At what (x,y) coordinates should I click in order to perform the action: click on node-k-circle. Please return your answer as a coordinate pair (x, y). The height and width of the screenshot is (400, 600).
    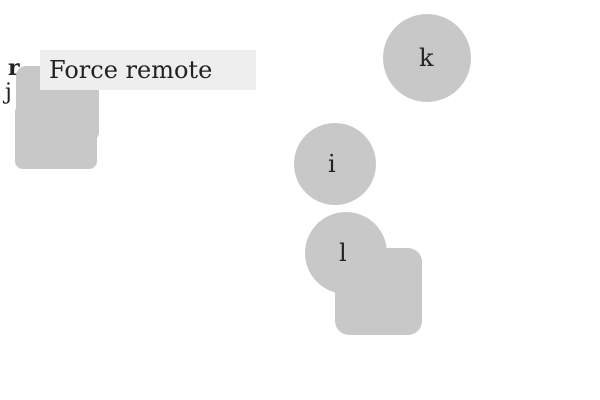
    Looking at the image, I should click on (427, 58).